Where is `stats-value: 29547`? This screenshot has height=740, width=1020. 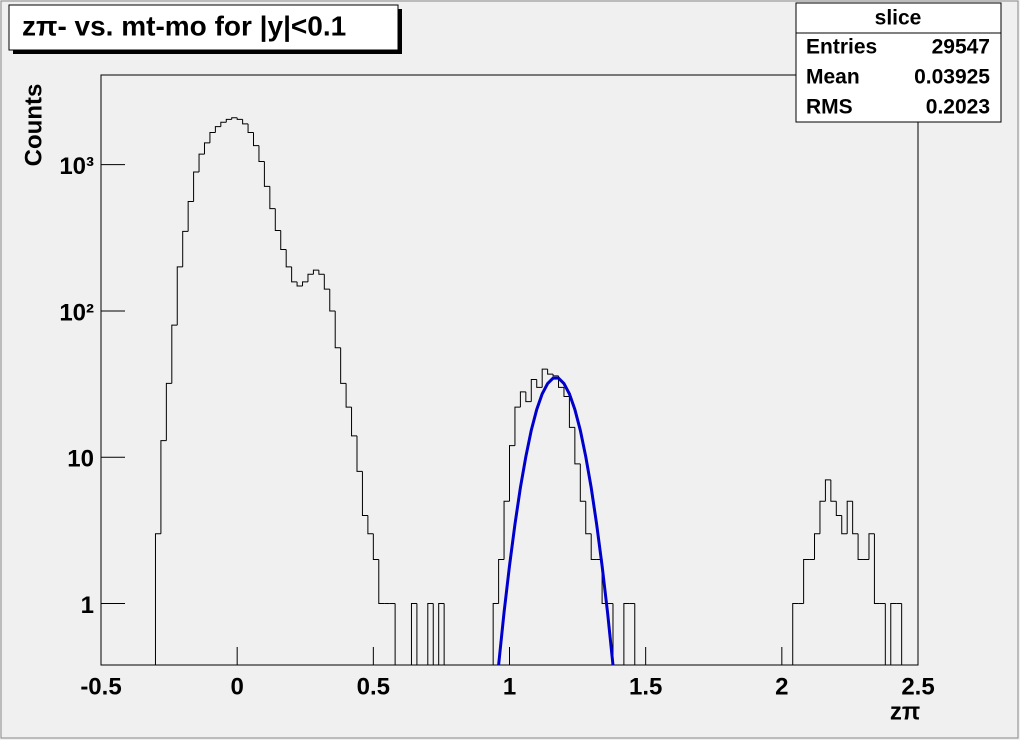
stats-value: 29547 is located at coordinates (961, 47).